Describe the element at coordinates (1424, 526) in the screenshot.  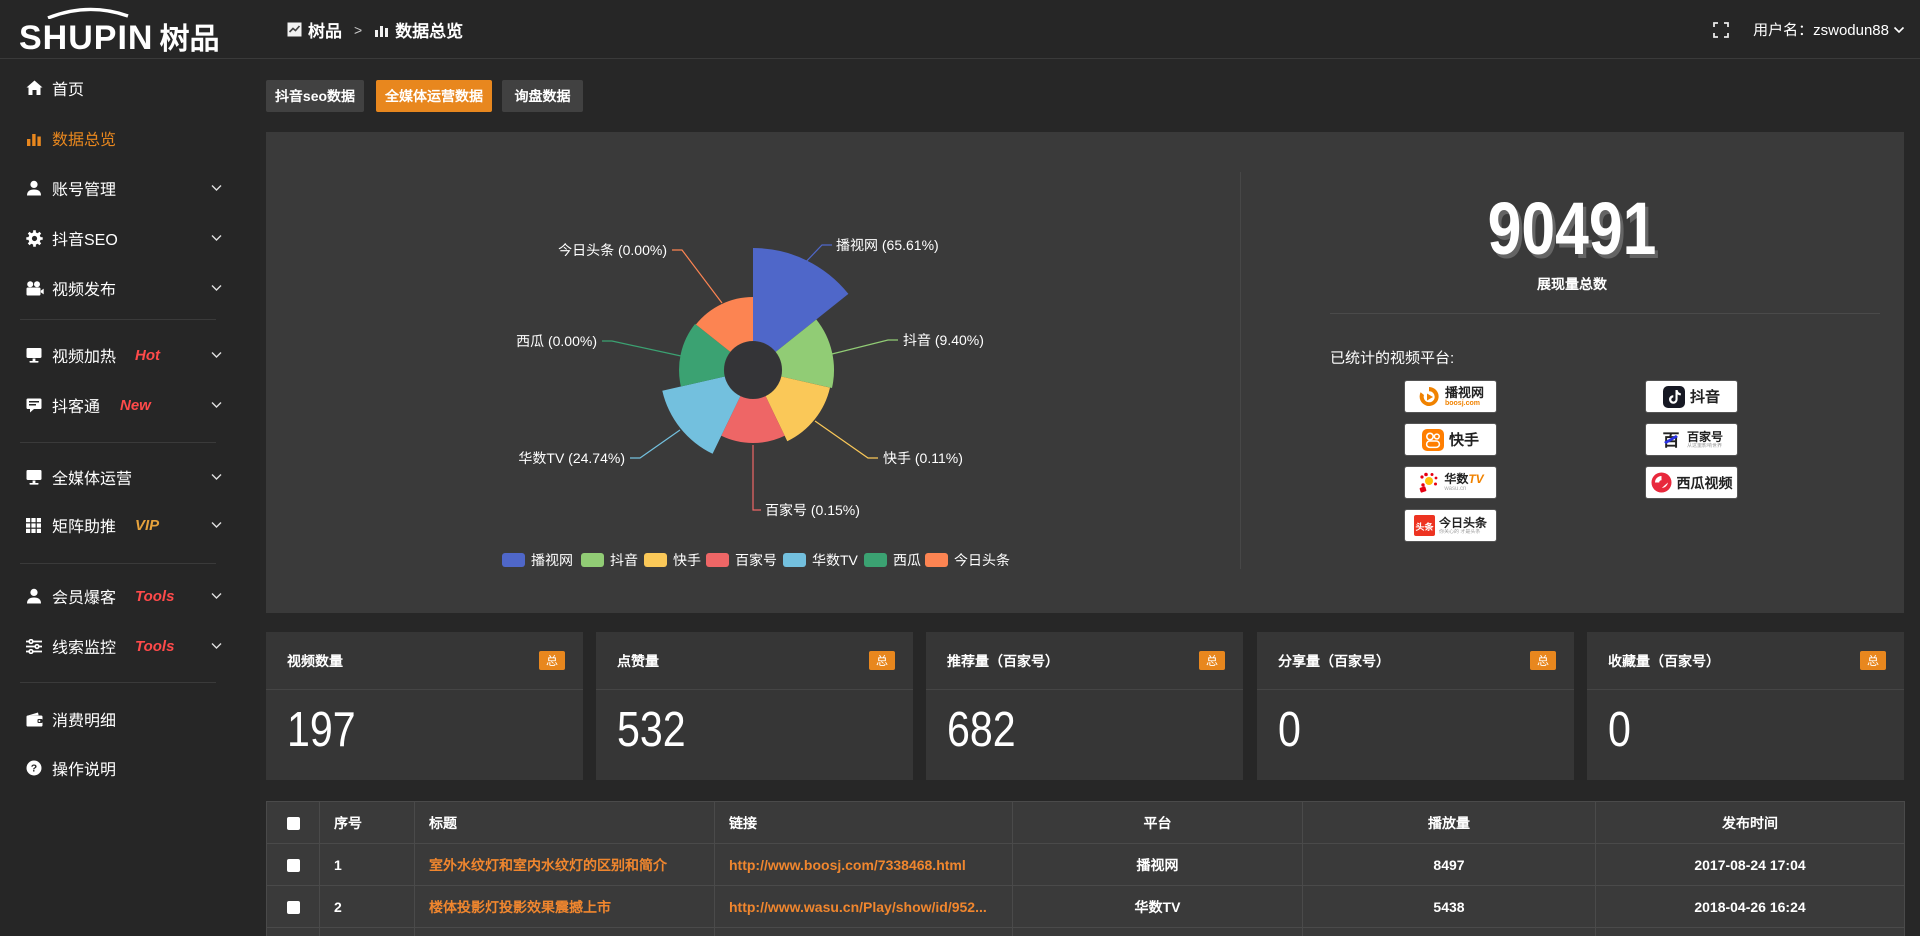
I see `svg-text: 头条` at that location.